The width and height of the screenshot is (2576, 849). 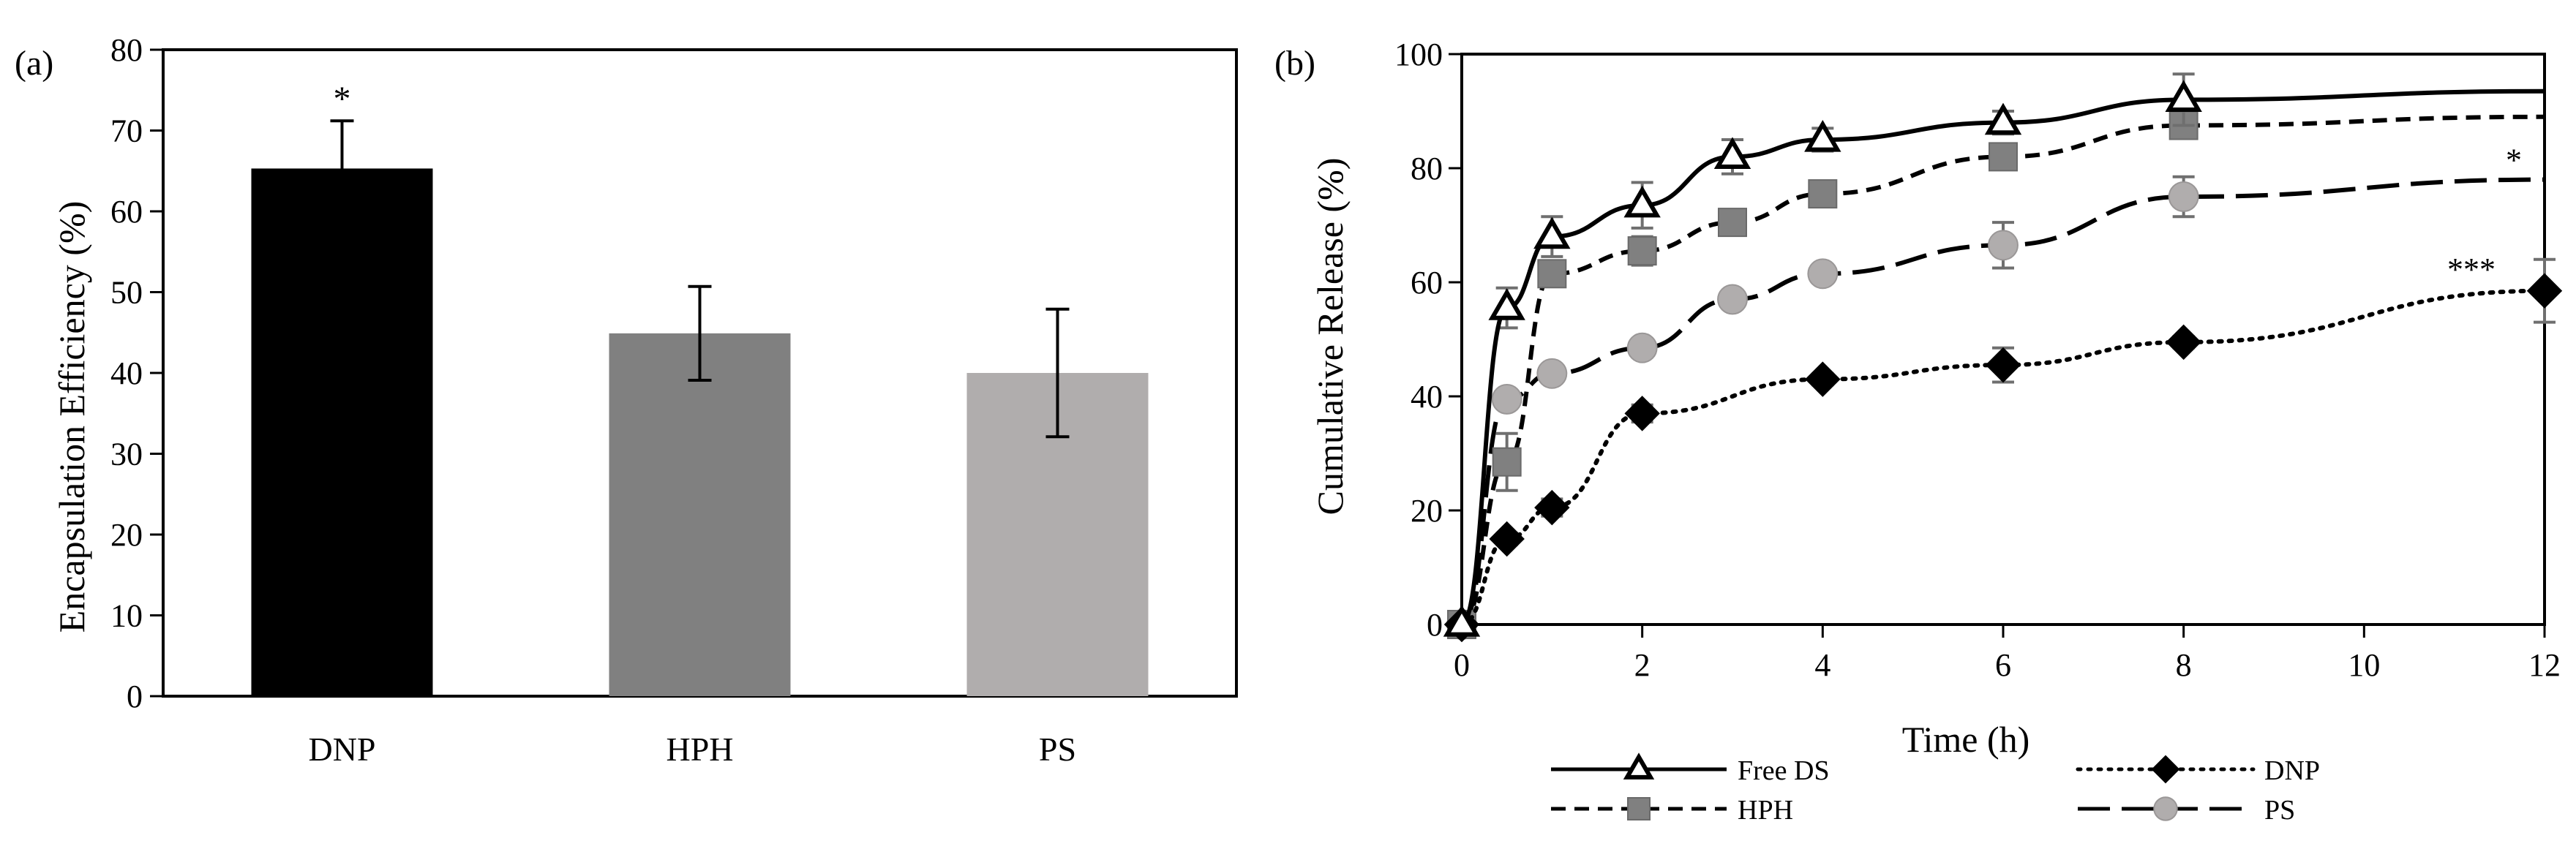 I want to click on legend-label-free-ds: Free DS, so click(x=1784, y=770).